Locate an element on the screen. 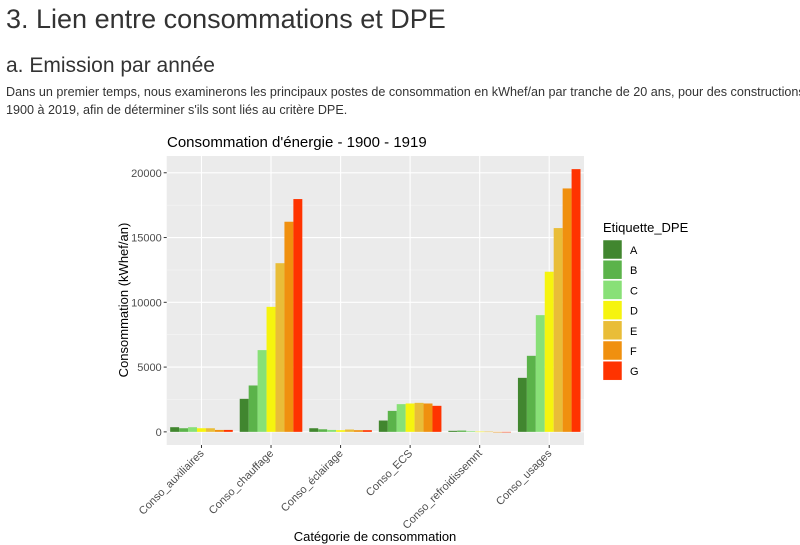 The image size is (800, 545). bar-E-Conso_ECS is located at coordinates (419, 417).